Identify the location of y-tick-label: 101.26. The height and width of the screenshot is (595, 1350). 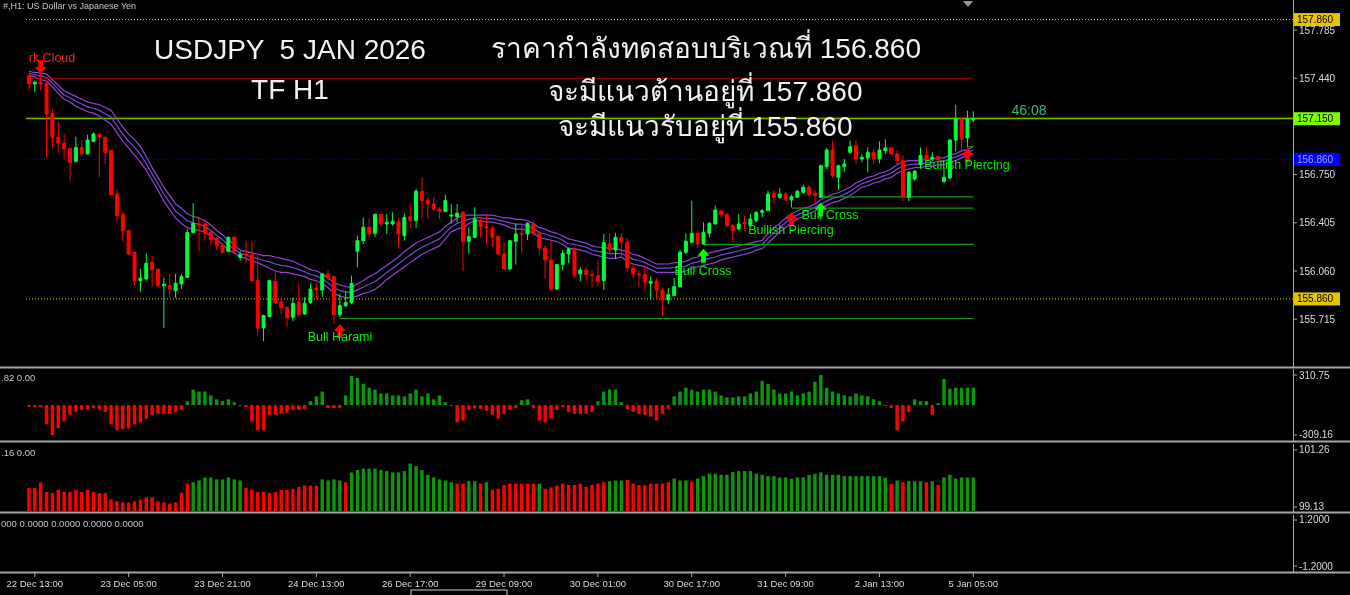
(1315, 450).